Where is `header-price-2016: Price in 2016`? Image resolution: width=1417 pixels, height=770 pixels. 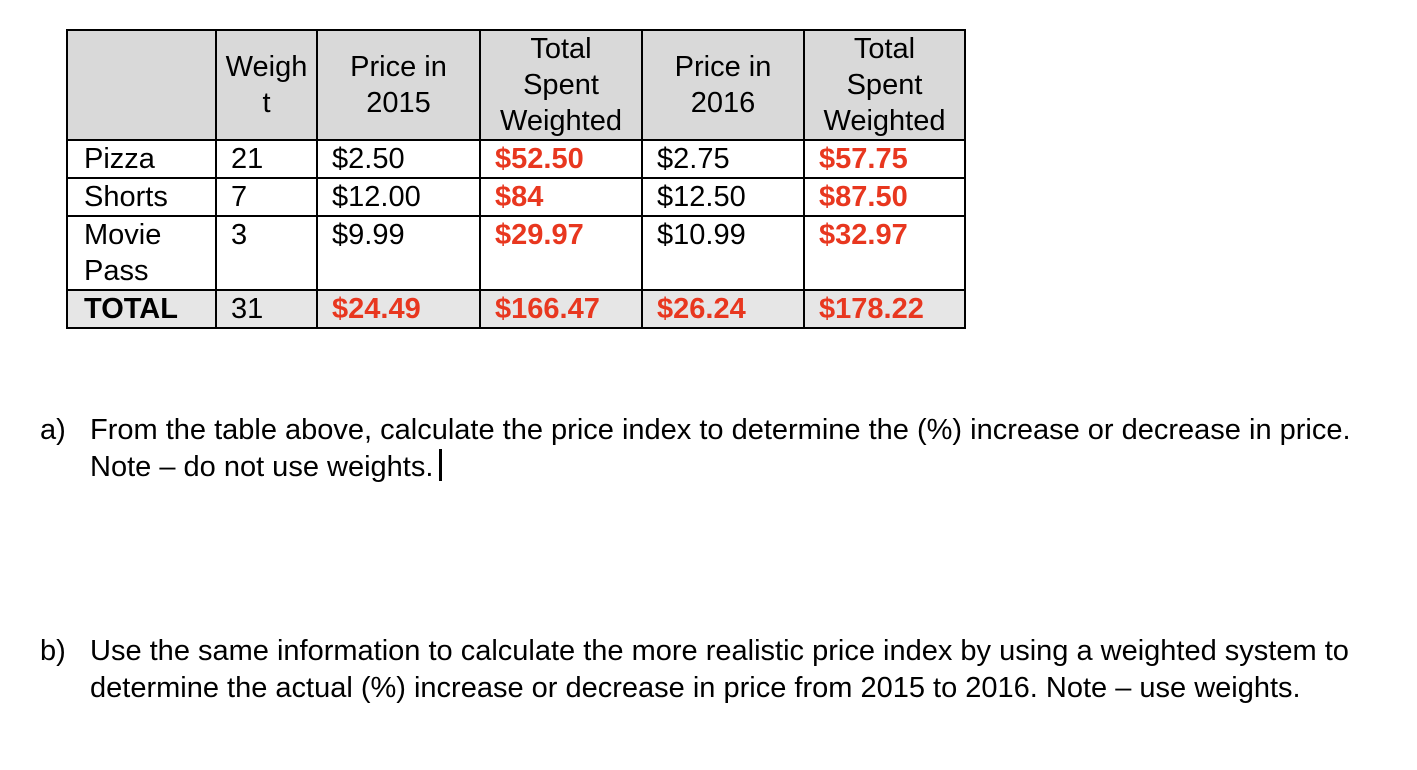
header-price-2016: Price in 2016 is located at coordinates (723, 85).